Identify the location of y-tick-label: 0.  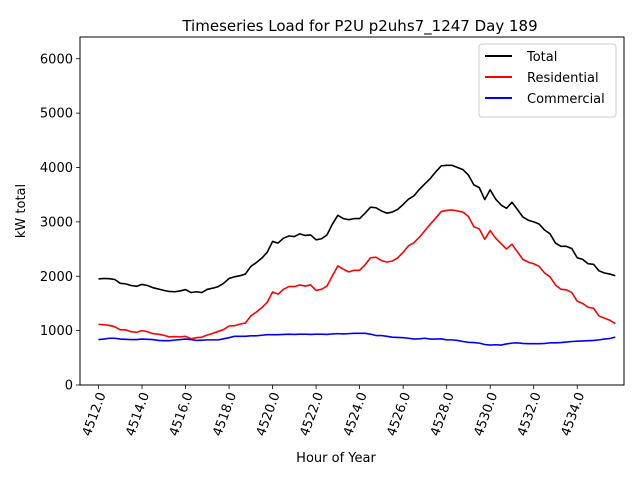
(69, 386).